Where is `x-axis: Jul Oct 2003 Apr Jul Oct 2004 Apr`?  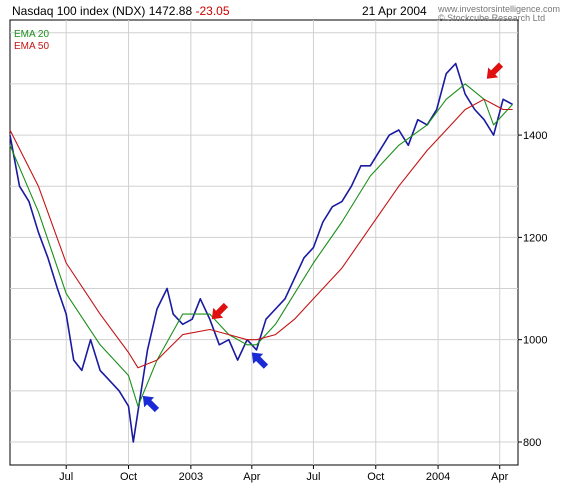
x-axis: Jul Oct 2003 Apr Jul Oct 2004 Apr is located at coordinates (284, 474).